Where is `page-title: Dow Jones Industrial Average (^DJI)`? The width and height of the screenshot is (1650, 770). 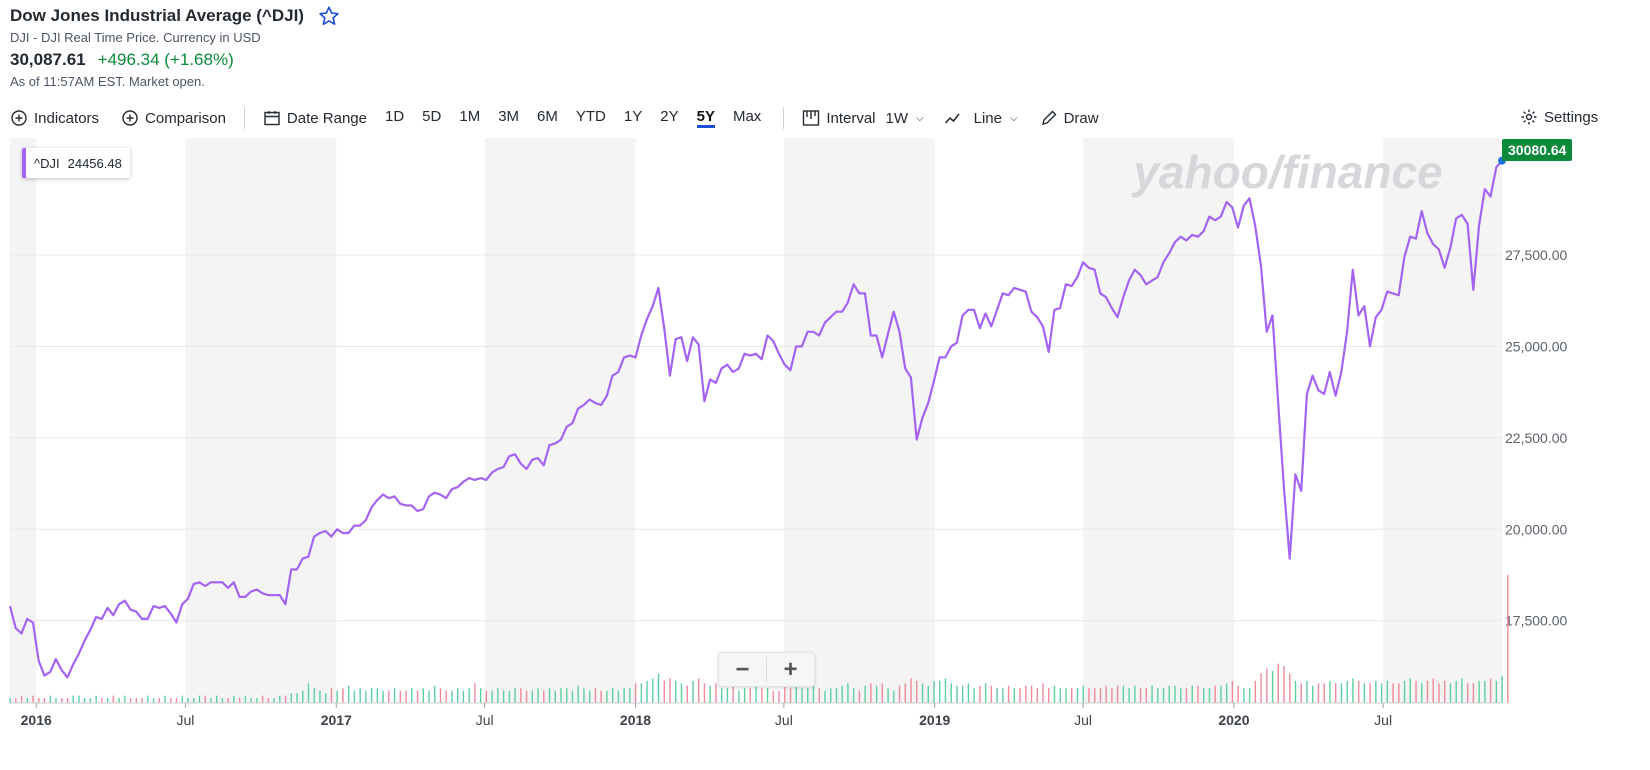
page-title: Dow Jones Industrial Average (^DJI) is located at coordinates (157, 15).